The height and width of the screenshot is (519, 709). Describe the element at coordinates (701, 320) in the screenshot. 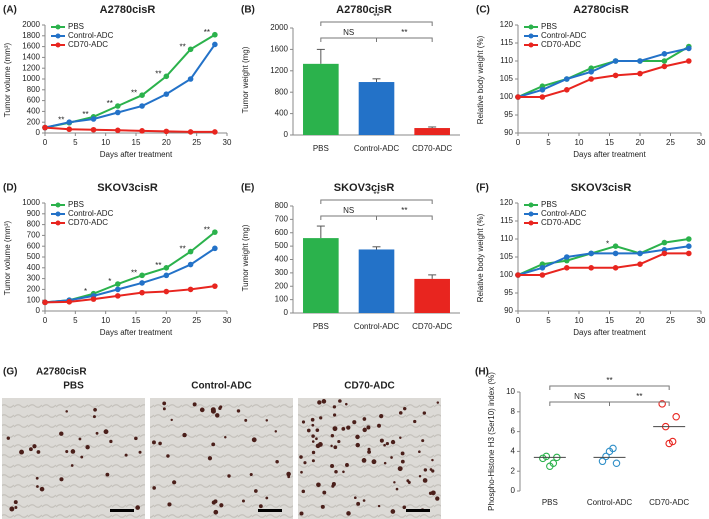

I see `x-tick-label: 30` at that location.